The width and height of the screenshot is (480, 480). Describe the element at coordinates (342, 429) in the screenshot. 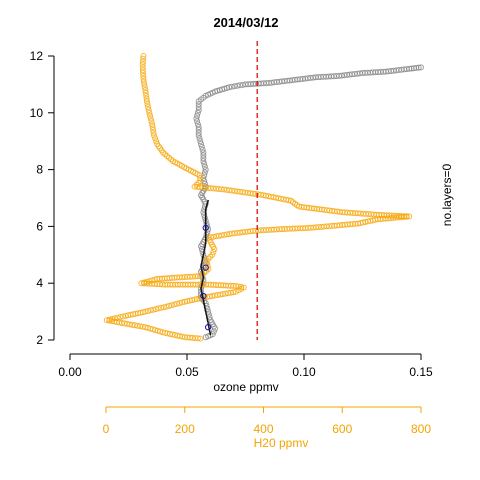

I see `secondary-tick-label: 600` at that location.